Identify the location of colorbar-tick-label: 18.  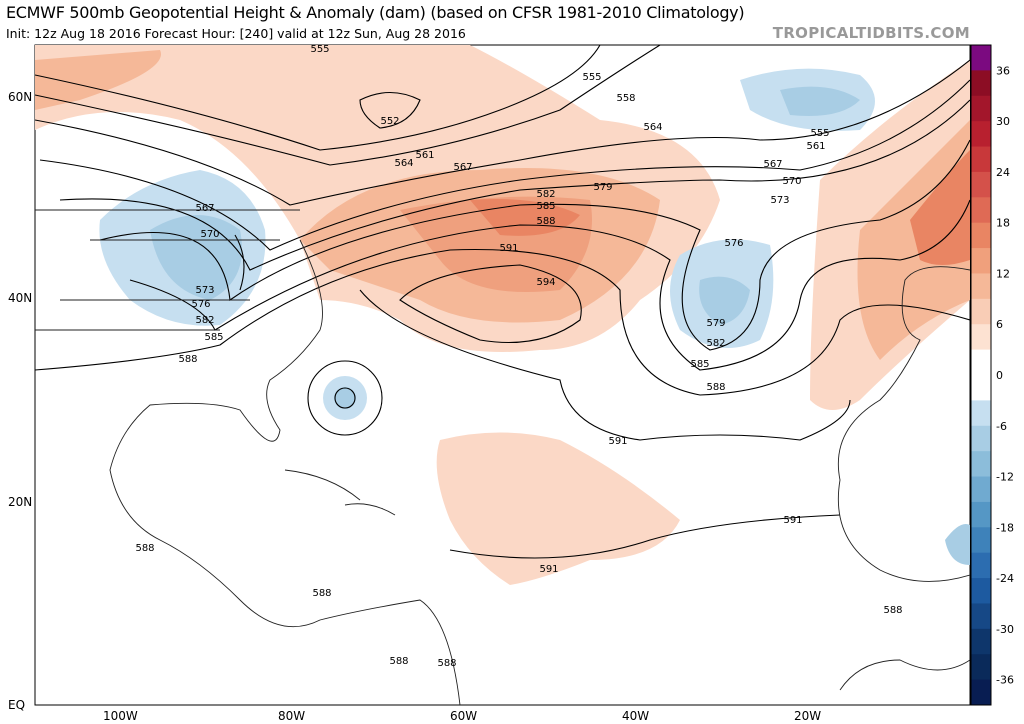
(1003, 223).